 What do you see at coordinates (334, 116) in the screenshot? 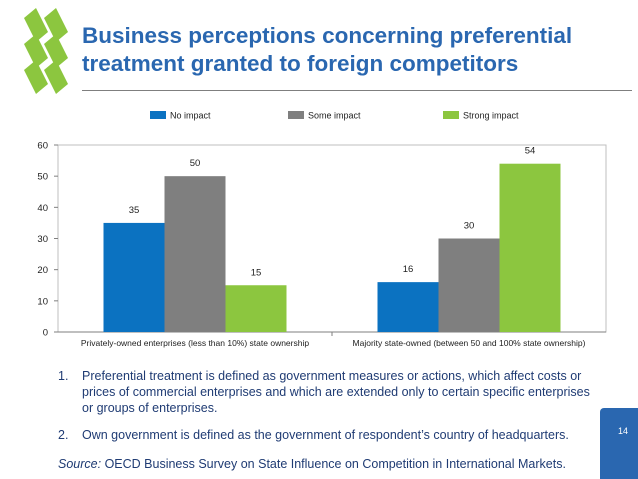
I see `legend-label: Some impact` at bounding box center [334, 116].